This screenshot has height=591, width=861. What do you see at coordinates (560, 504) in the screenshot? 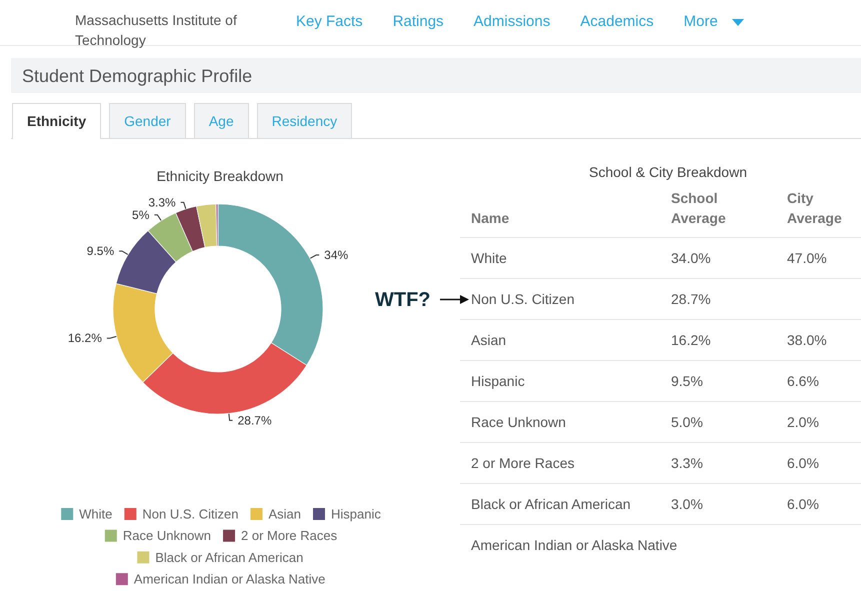
I see `category-label: Black or African American` at bounding box center [560, 504].